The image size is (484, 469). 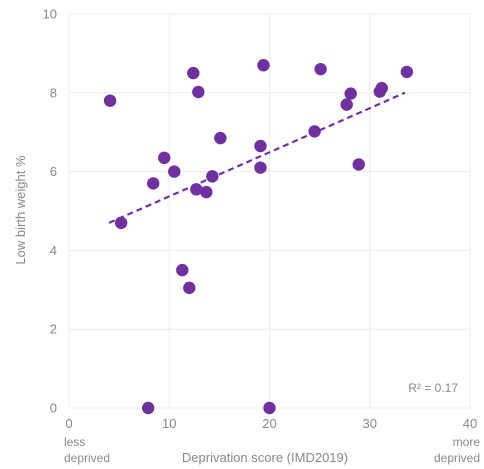 I want to click on x-tick-label: 20, so click(x=269, y=423).